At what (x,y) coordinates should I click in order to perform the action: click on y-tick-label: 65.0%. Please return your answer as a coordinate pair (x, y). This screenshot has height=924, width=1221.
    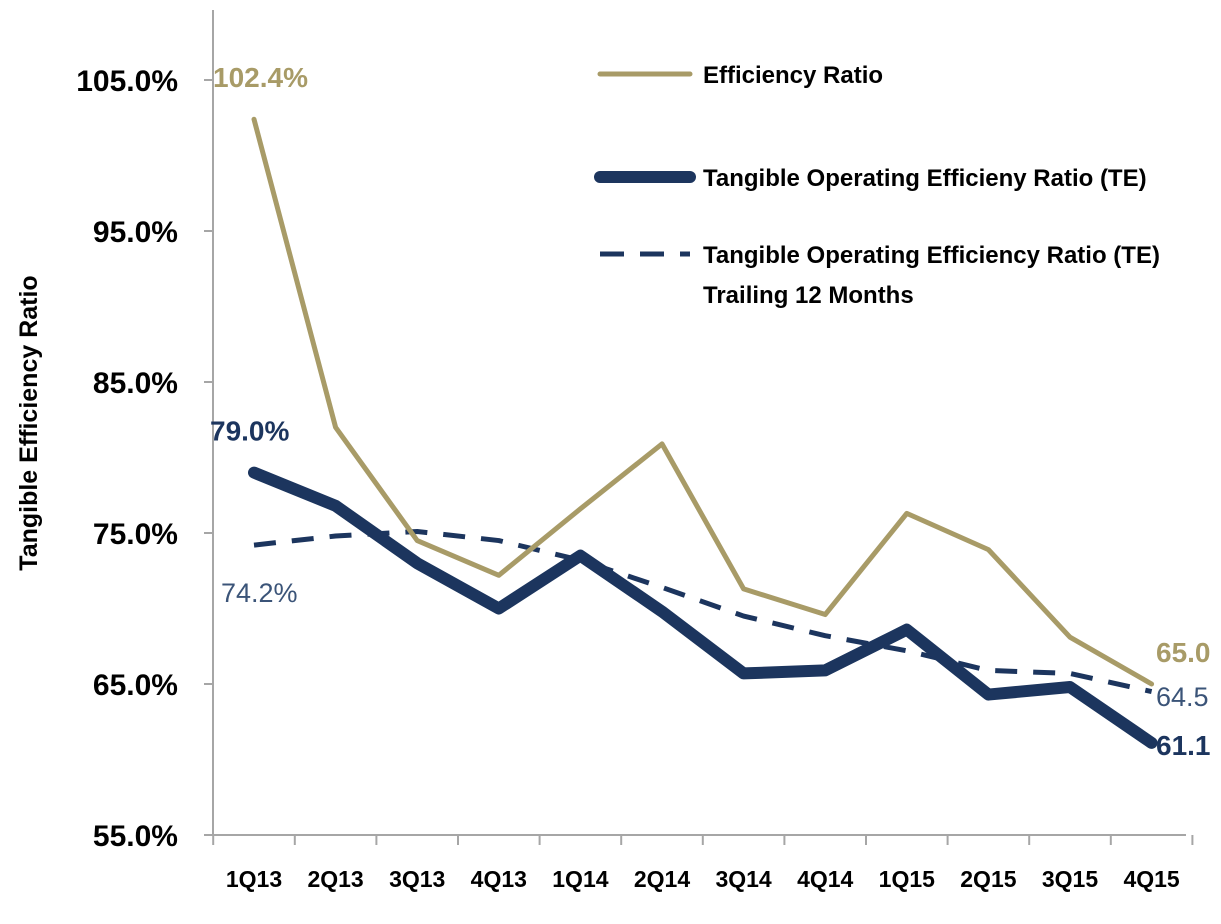
    Looking at the image, I should click on (135, 685).